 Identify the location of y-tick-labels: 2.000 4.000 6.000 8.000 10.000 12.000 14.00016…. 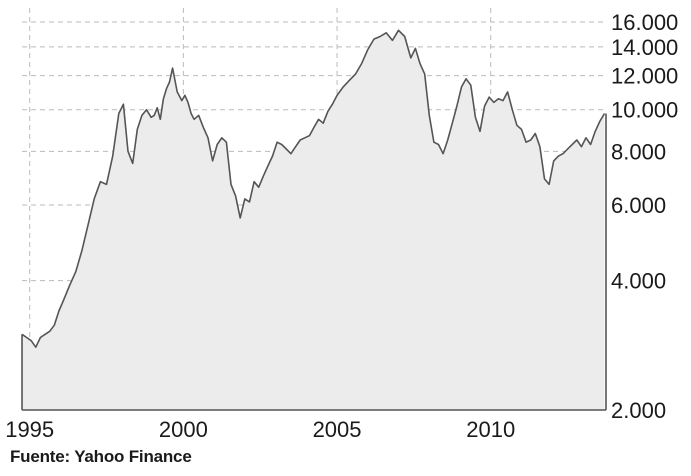
(644, 216).